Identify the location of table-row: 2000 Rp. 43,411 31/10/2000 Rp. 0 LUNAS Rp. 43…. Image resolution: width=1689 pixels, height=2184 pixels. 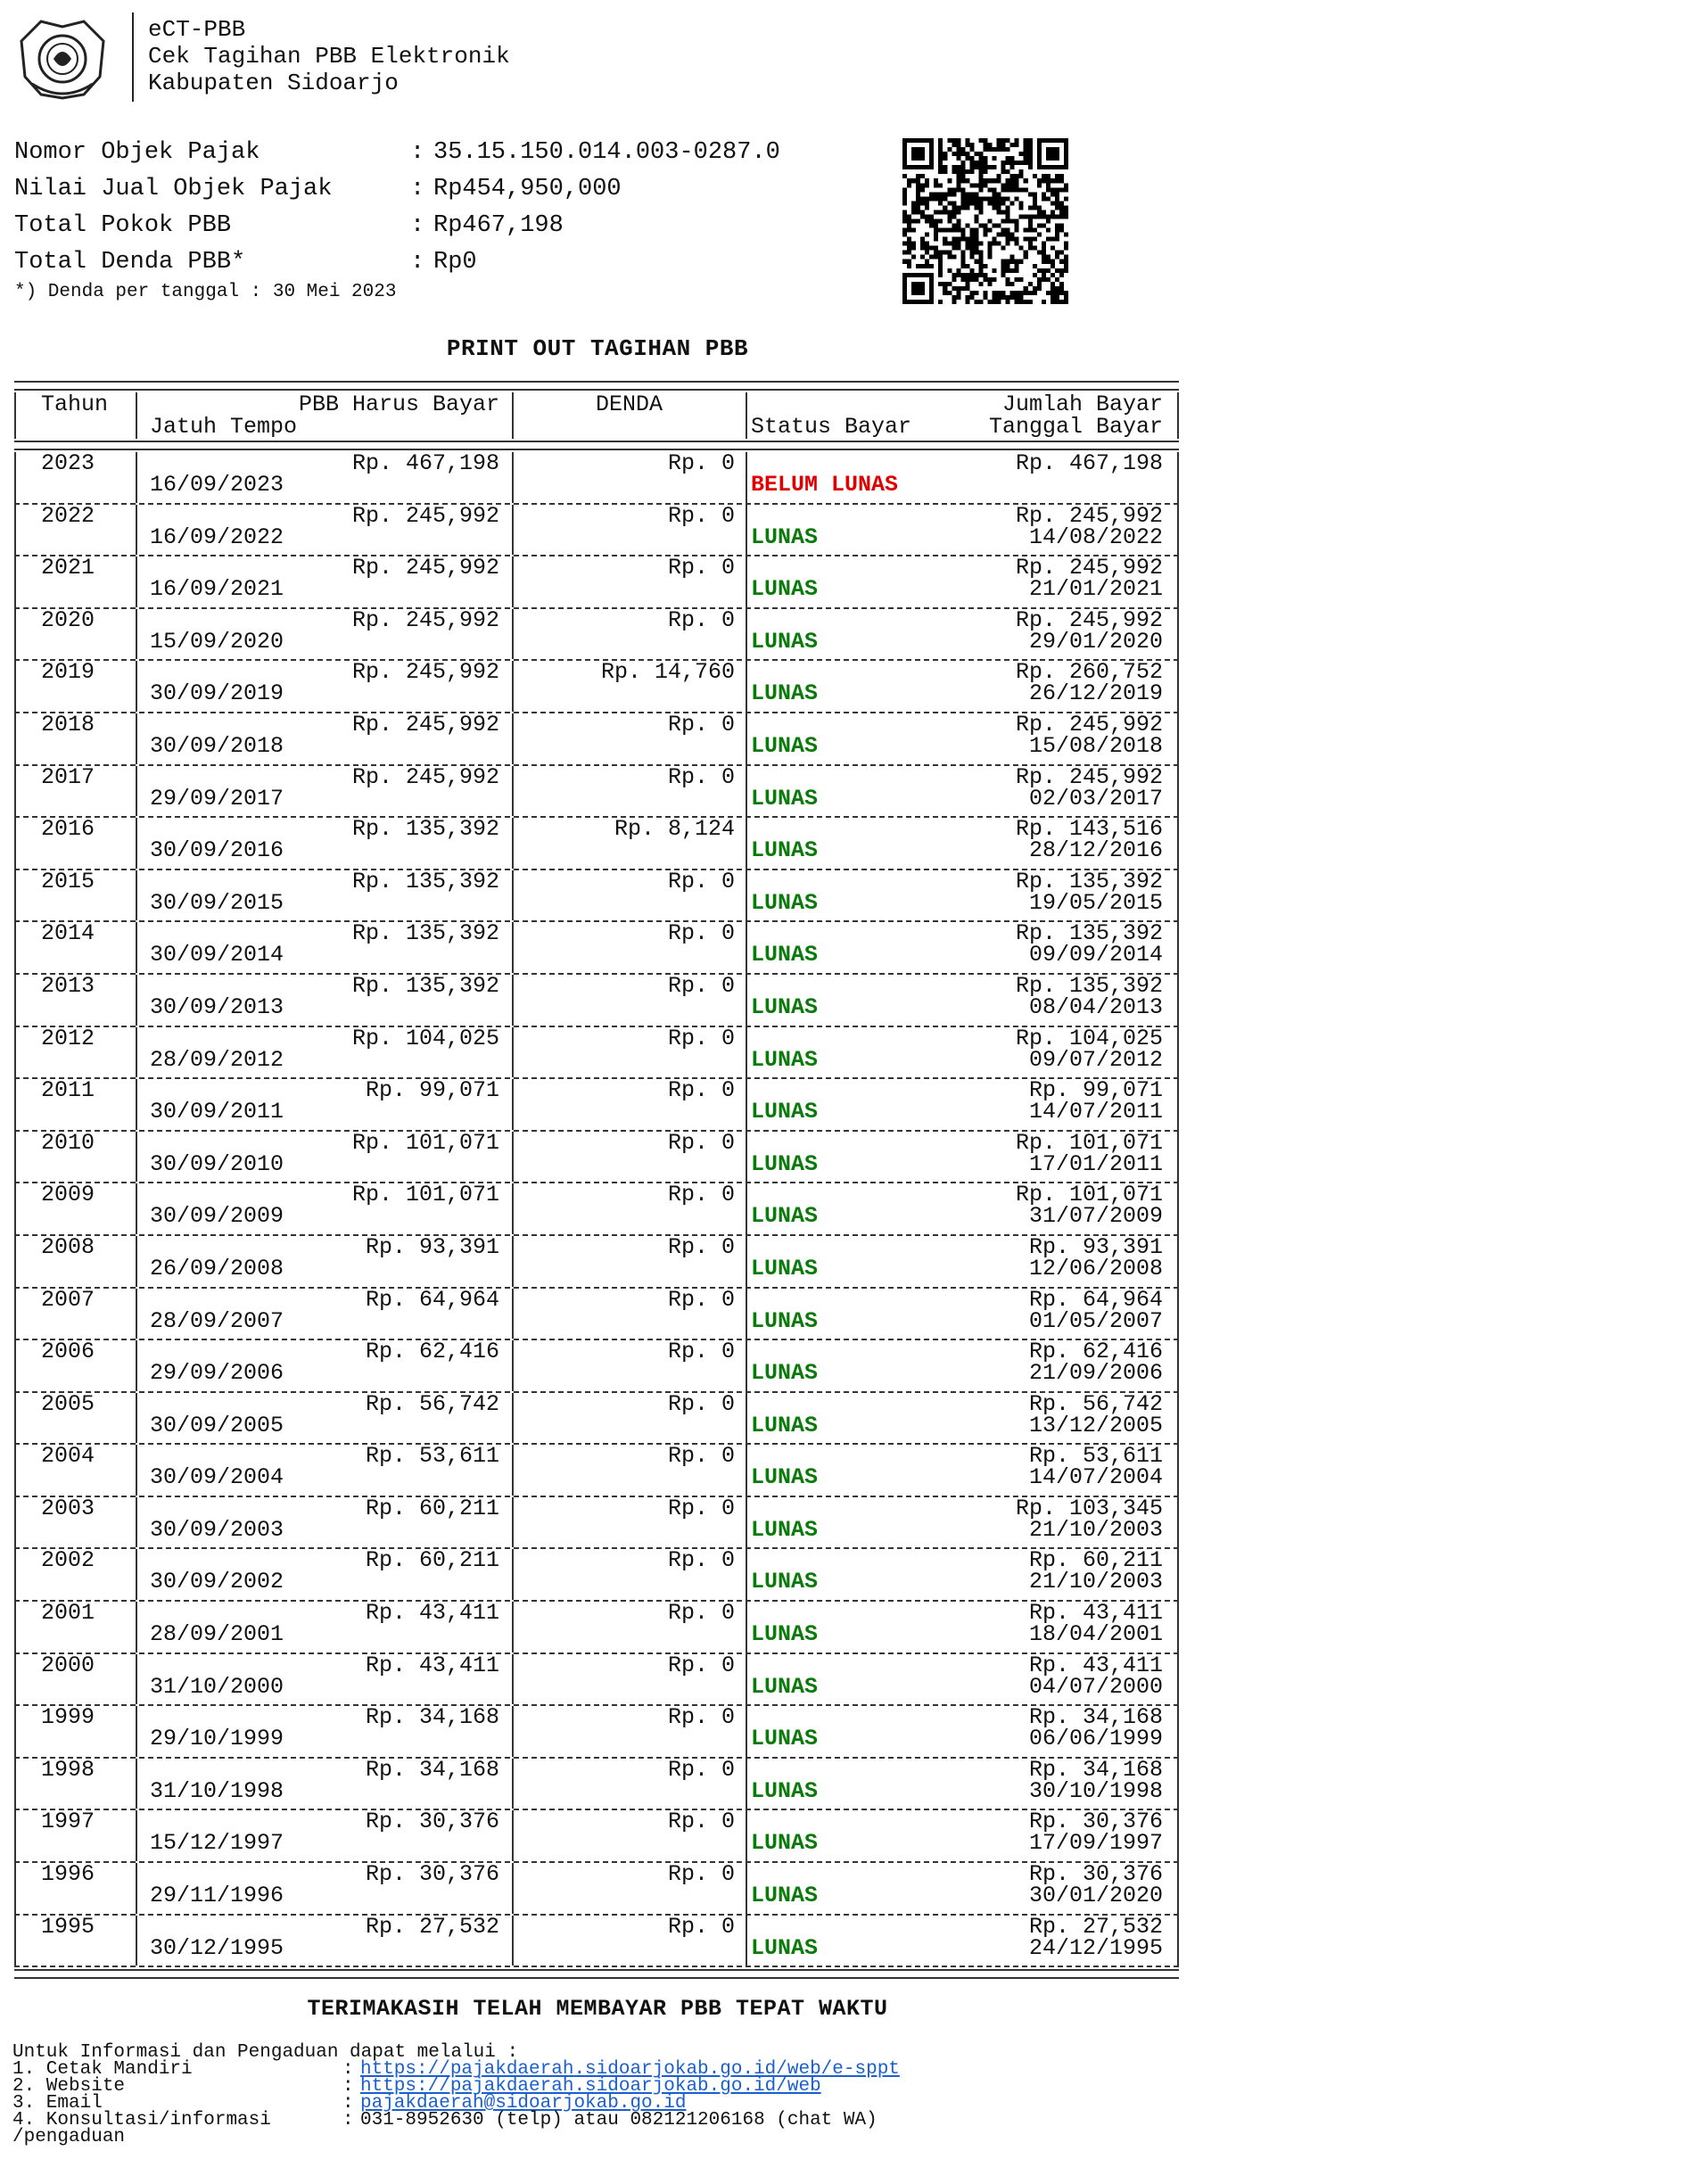
(597, 1679).